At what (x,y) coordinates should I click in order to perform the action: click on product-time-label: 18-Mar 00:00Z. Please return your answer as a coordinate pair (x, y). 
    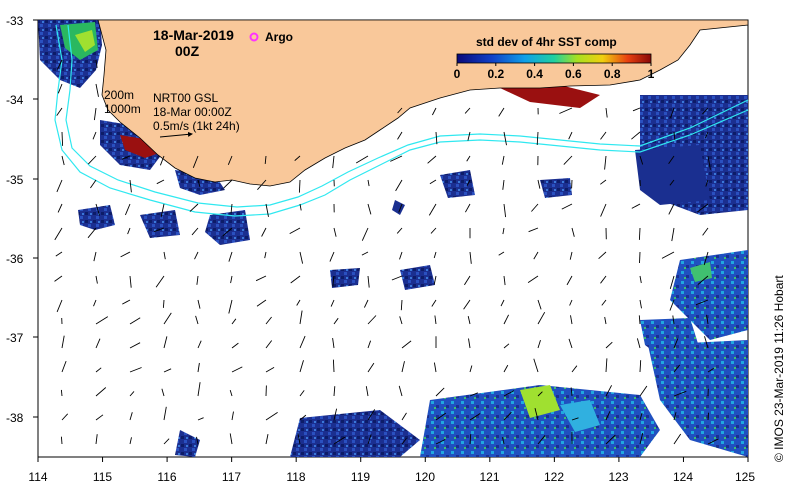
    Looking at the image, I should click on (192, 112).